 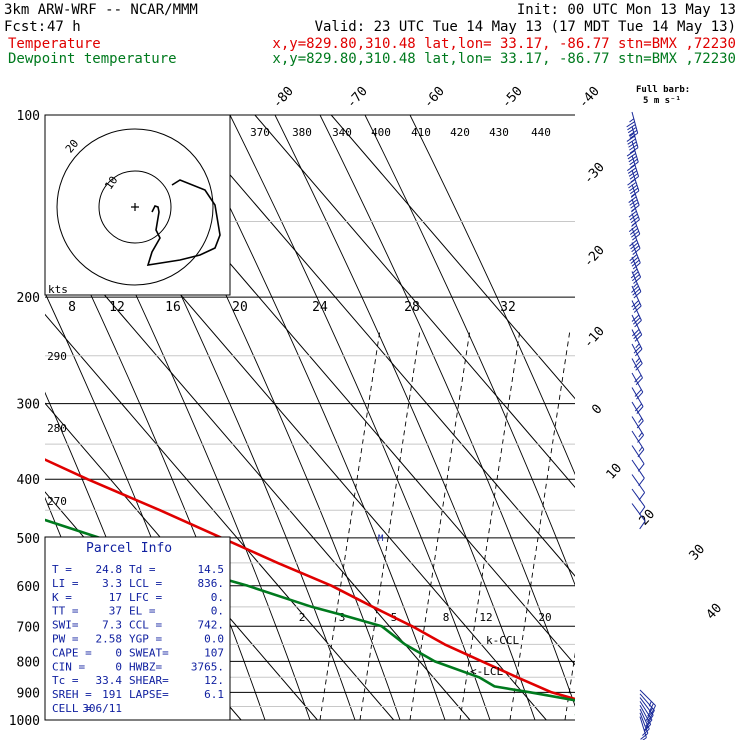 What do you see at coordinates (302, 132) in the screenshot?
I see `theta-tick-label: 380` at bounding box center [302, 132].